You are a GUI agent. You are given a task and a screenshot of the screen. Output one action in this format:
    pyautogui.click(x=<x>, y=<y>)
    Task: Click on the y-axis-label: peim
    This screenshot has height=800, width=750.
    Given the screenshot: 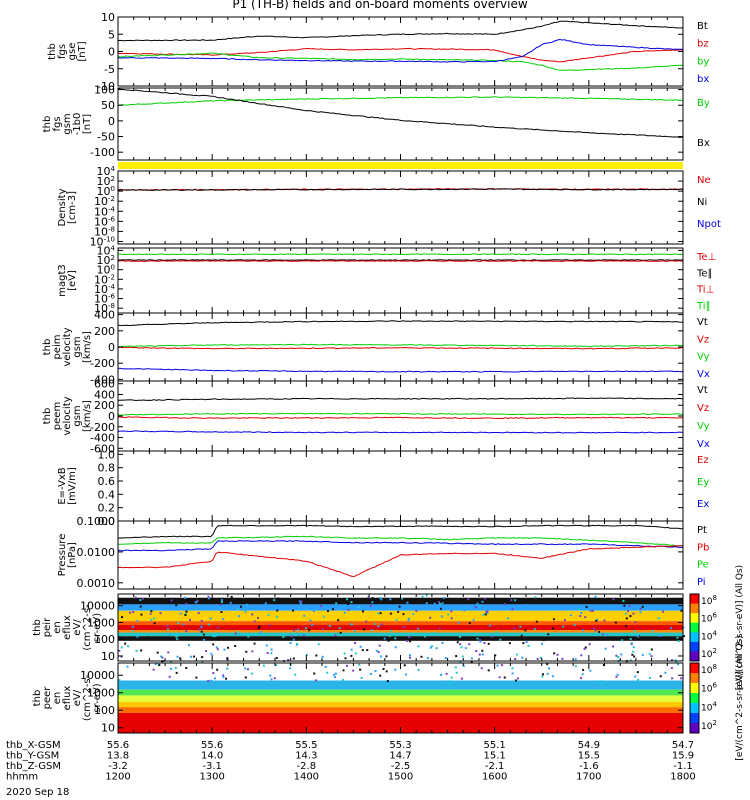 What is the action you would take?
    pyautogui.click(x=57, y=346)
    